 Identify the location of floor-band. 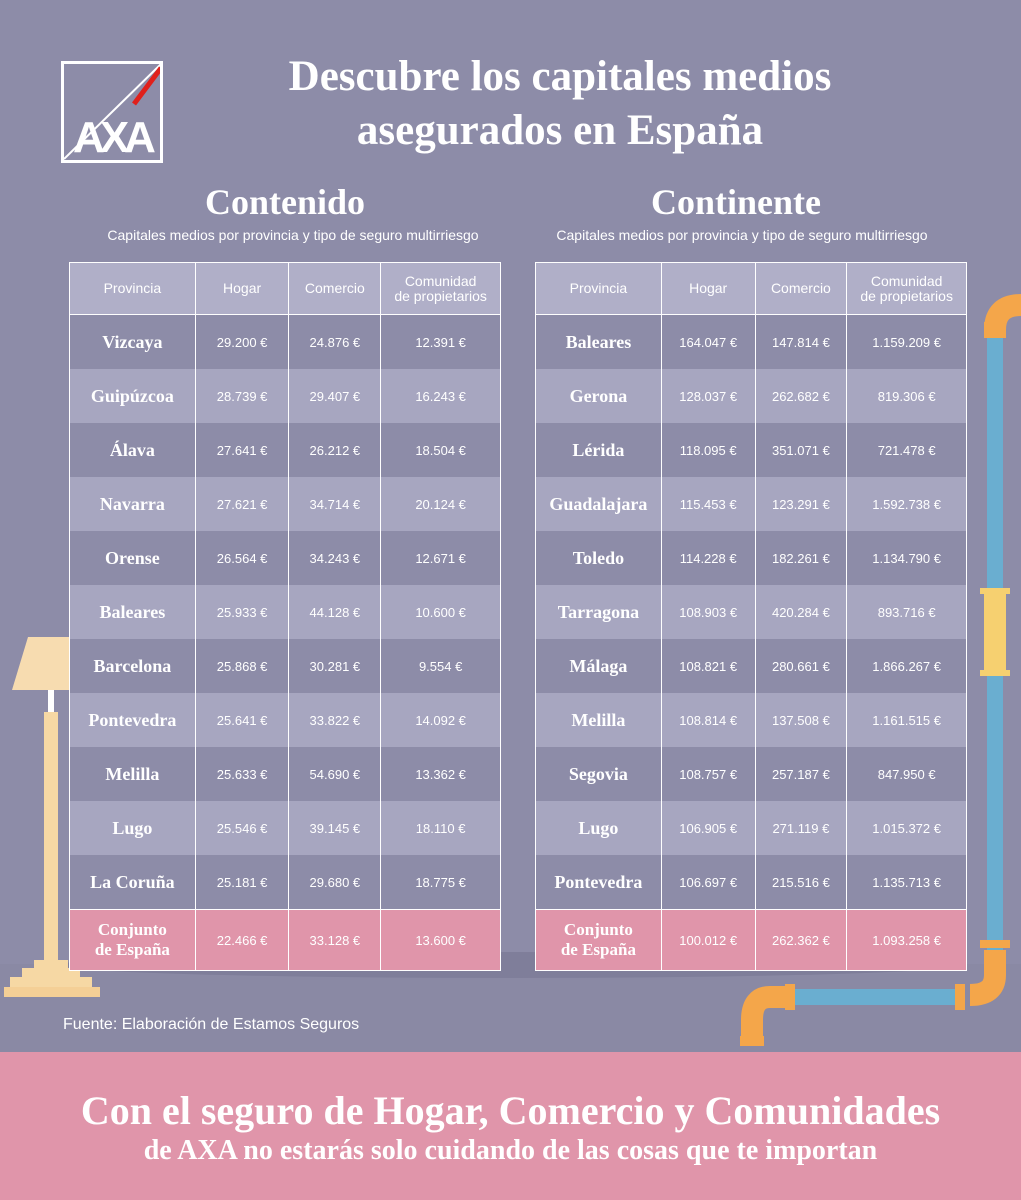
(510, 1009).